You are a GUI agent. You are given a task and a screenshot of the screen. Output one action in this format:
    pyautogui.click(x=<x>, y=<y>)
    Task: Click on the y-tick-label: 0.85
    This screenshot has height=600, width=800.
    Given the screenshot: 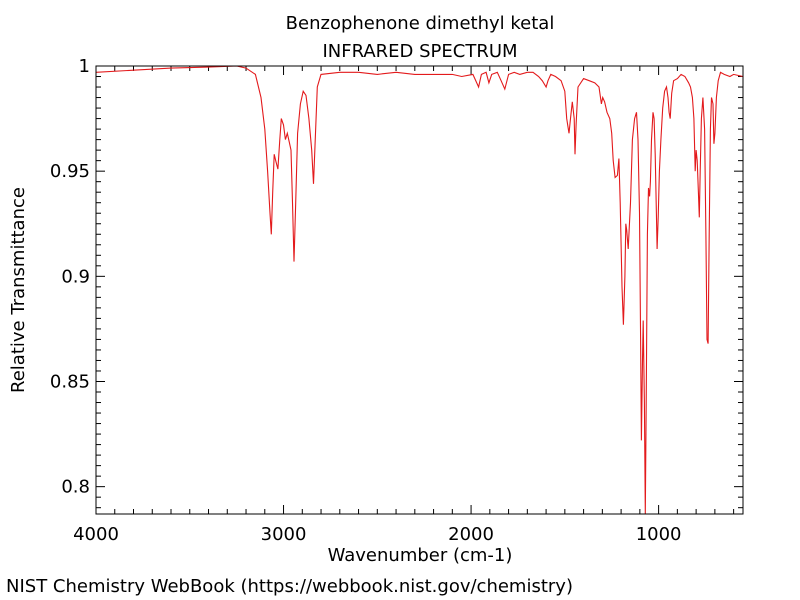 What is the action you would take?
    pyautogui.click(x=70, y=381)
    